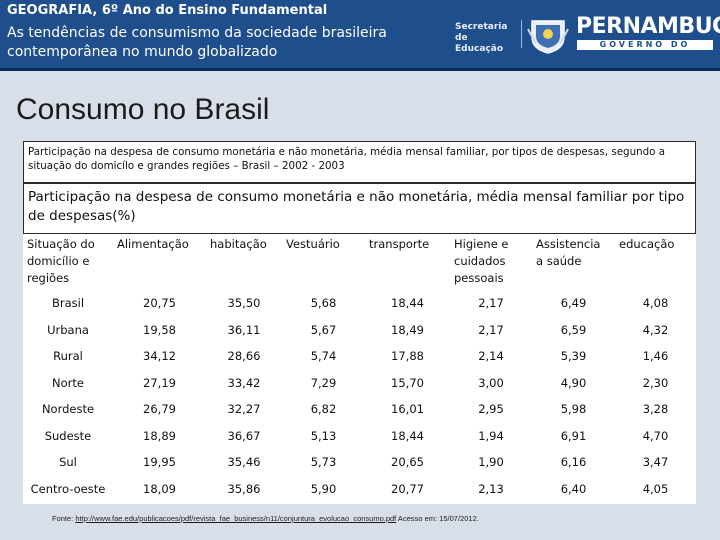  Describe the element at coordinates (568, 252) in the screenshot. I see `column-header: Assistencia a saúde` at that location.